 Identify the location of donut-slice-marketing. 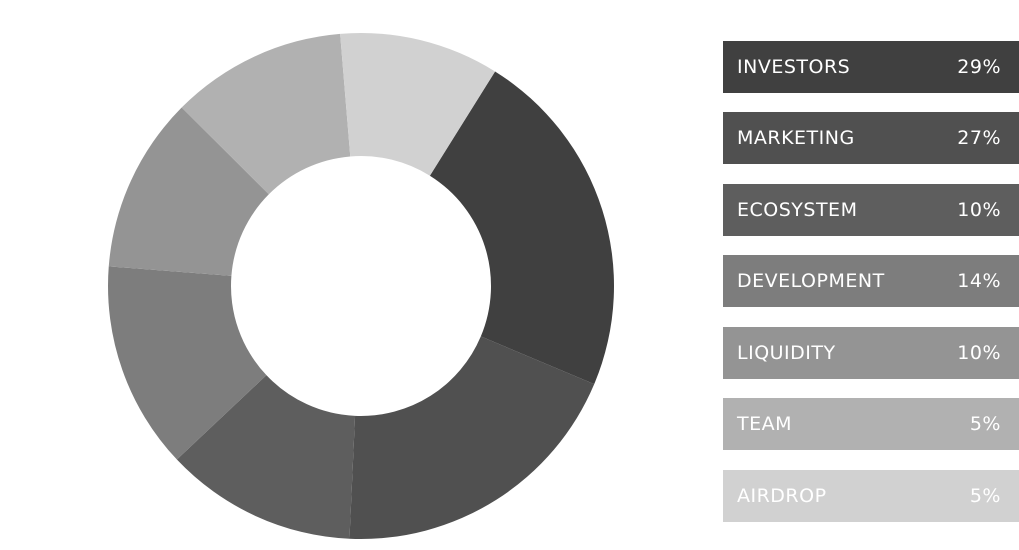
(472, 437).